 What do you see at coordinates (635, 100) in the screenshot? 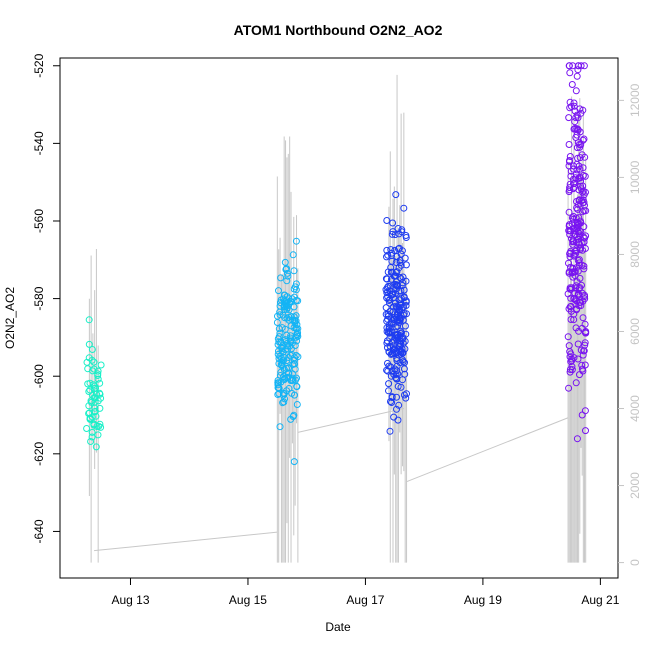
I see `y2-tick-label: 12000` at bounding box center [635, 100].